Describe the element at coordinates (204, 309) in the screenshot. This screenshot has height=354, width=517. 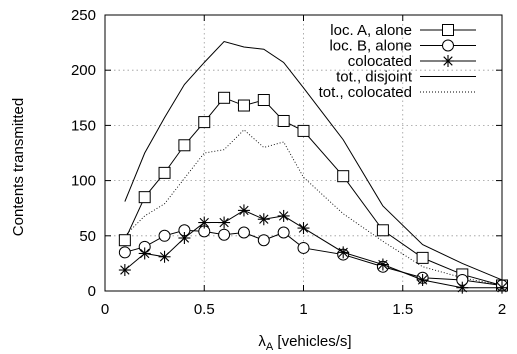
I see `x-tick-label: 0.5` at that location.